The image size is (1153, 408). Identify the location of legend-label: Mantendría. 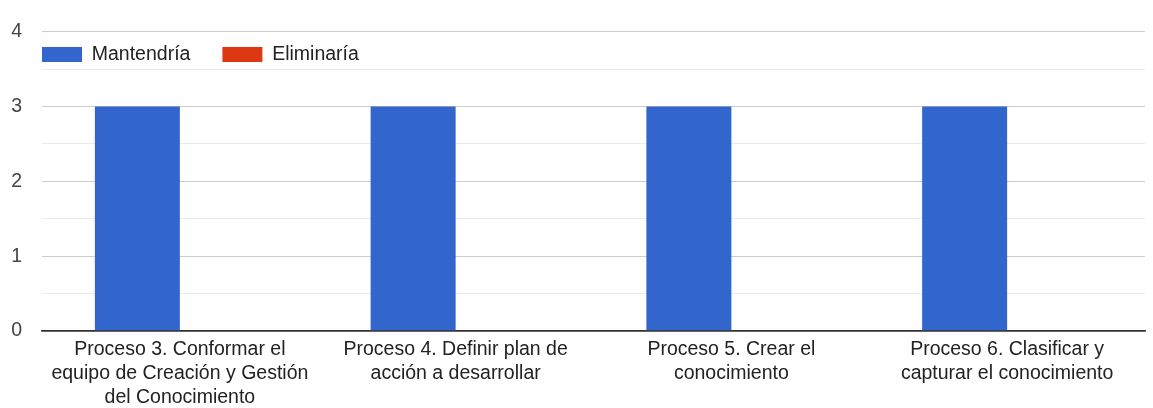
(141, 52).